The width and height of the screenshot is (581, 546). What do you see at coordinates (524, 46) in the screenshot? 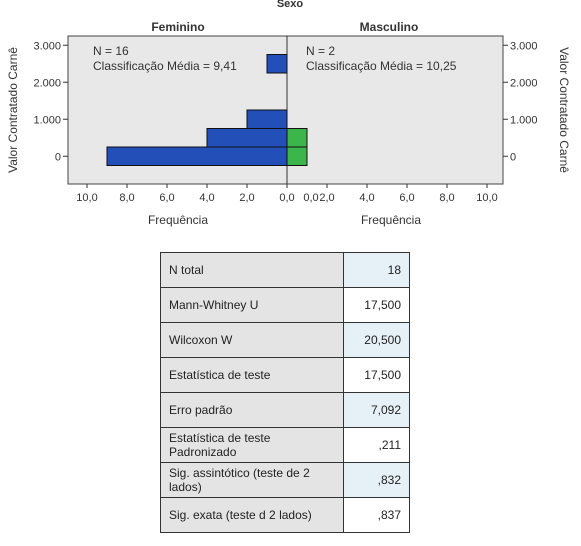
I see `y-tick-label-right: 3.000` at bounding box center [524, 46].